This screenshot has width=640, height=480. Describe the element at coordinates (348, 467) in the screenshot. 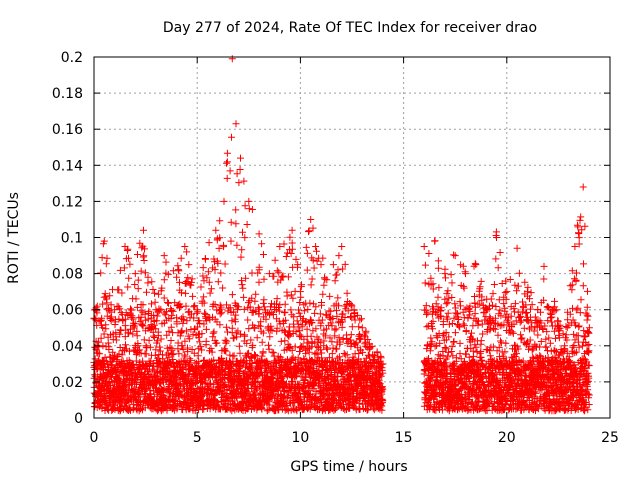

I see `x-axis-title: GPS time / hours` at that location.